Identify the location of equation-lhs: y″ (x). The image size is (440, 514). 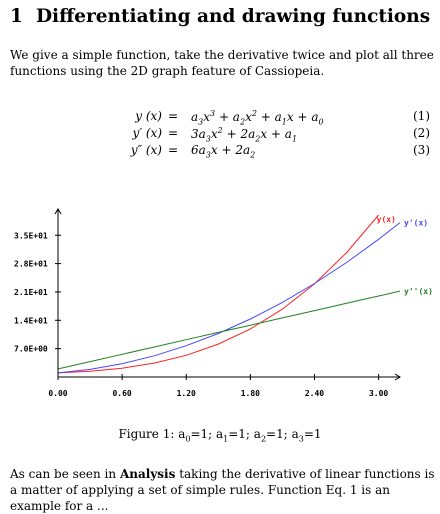
(146, 150).